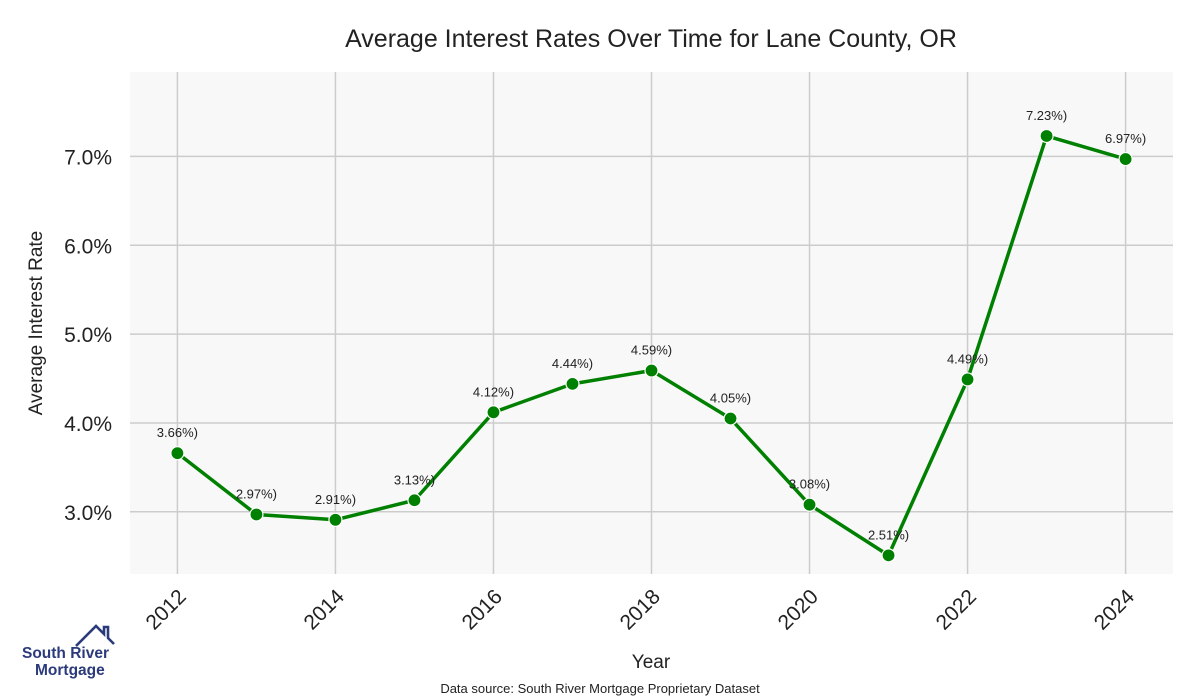  I want to click on data-label: 3.08%), so click(809, 484).